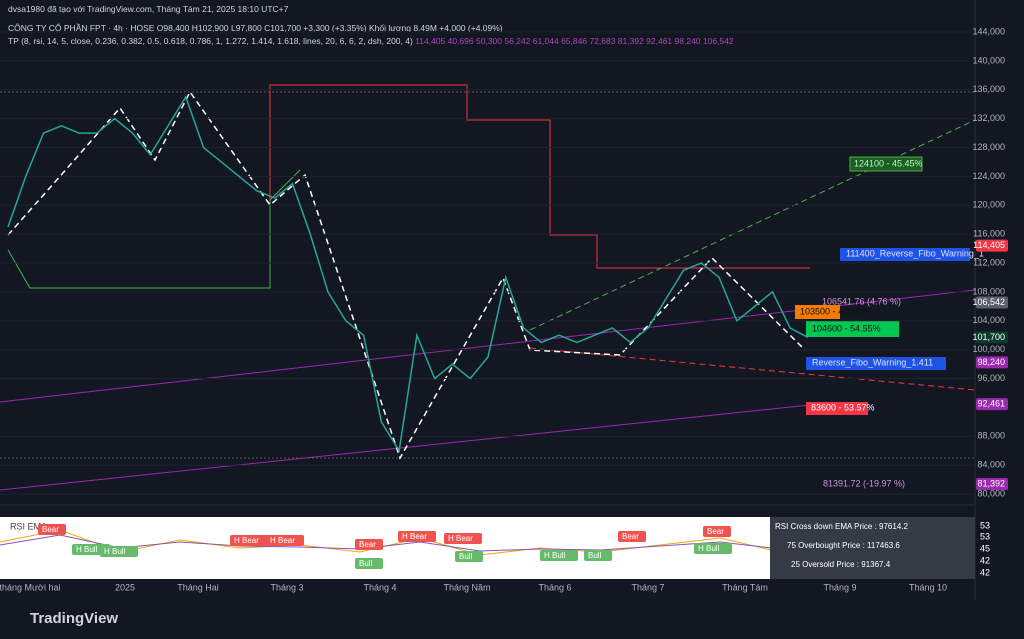 The height and width of the screenshot is (639, 1024). Describe the element at coordinates (842, 526) in the screenshot. I see `rsi-table-row: RSI Cross down EMA Price : 97614.2` at that location.